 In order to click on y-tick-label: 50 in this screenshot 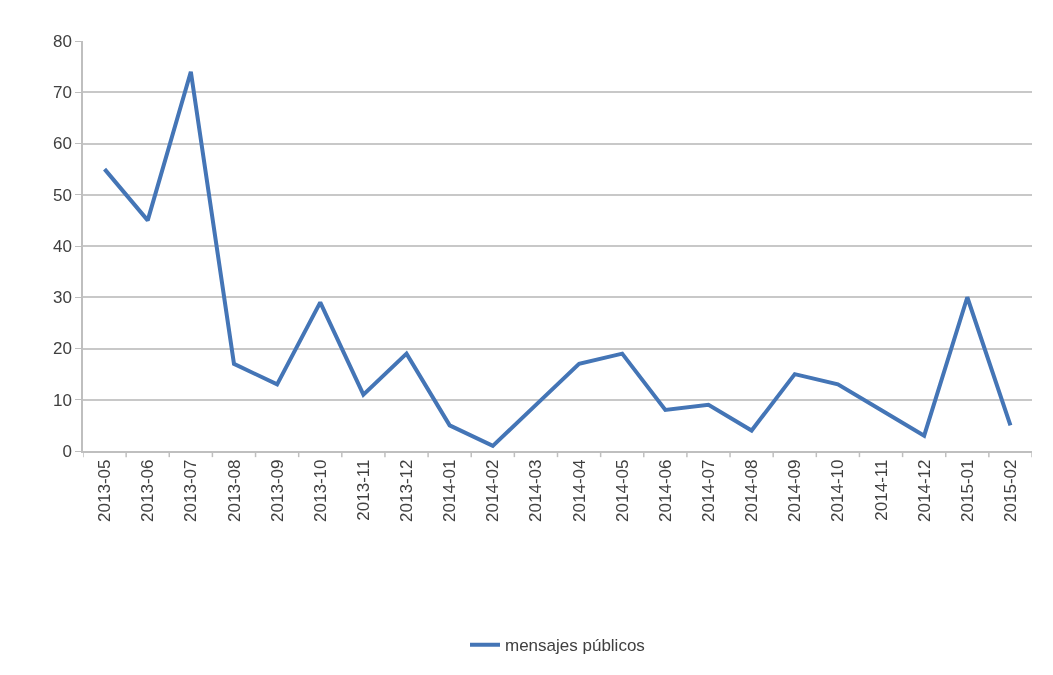, I will do `click(62, 195)`.